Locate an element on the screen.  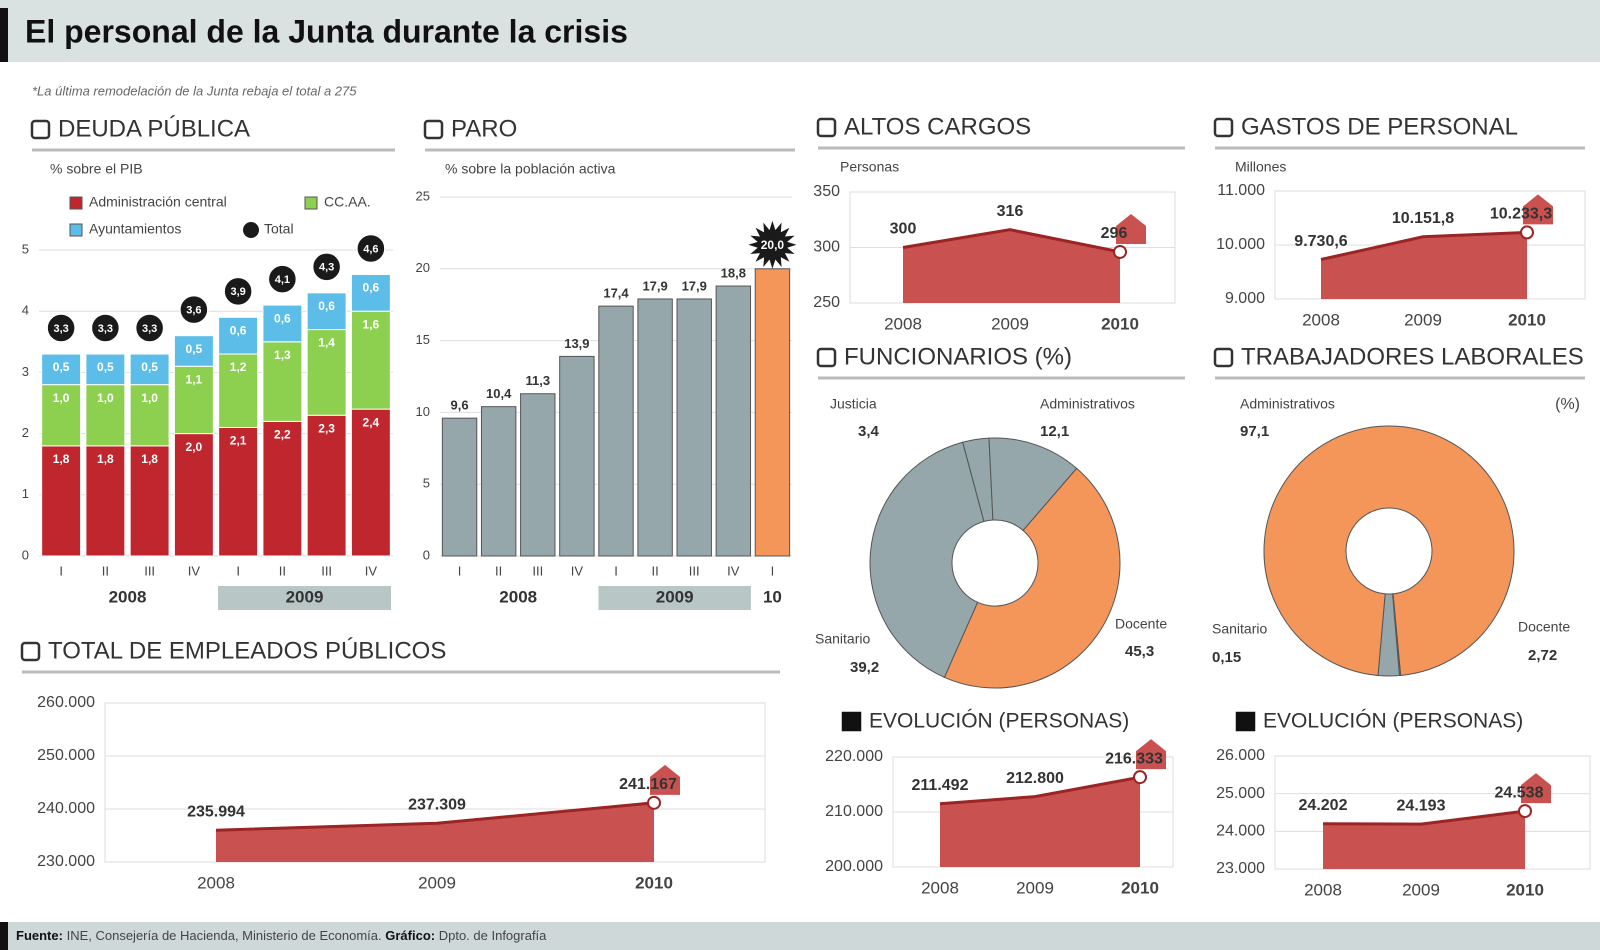
segment-label: 2,0 is located at coordinates (194, 447).